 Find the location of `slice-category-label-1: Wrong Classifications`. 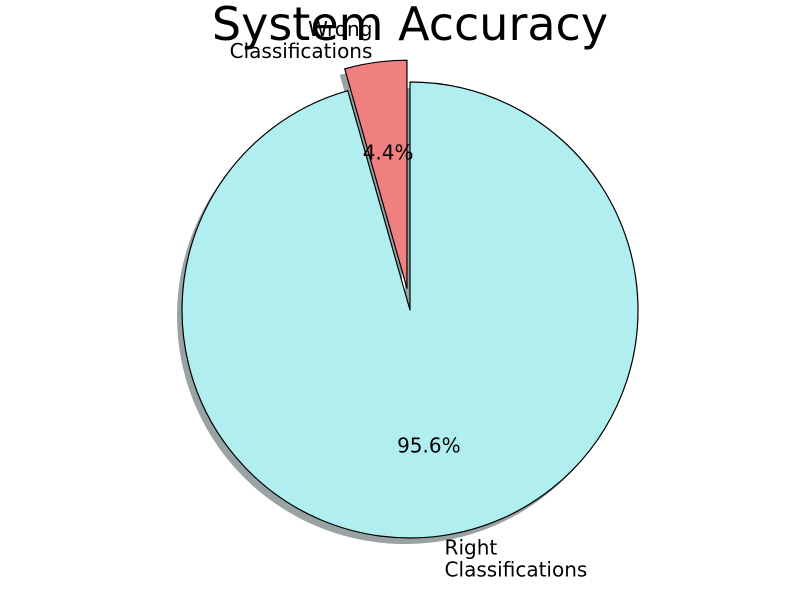

slice-category-label-1: Wrong Classifications is located at coordinates (301, 40).